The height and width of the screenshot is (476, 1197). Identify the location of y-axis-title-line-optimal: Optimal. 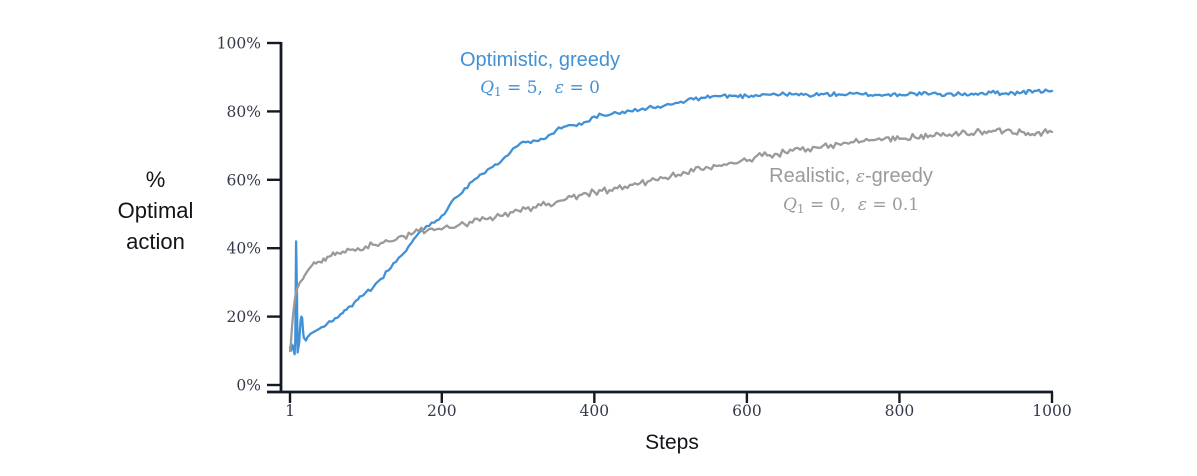
(155, 210).